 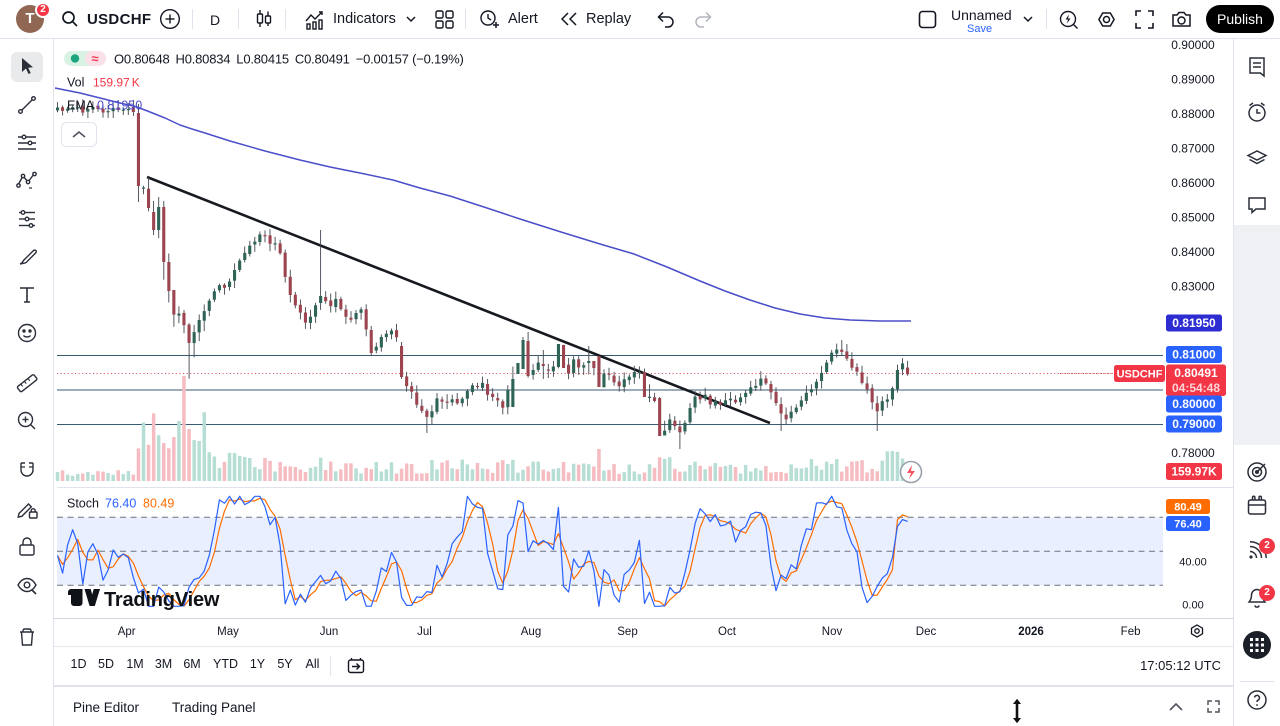 I want to click on svg-text: Jun, so click(x=329, y=632).